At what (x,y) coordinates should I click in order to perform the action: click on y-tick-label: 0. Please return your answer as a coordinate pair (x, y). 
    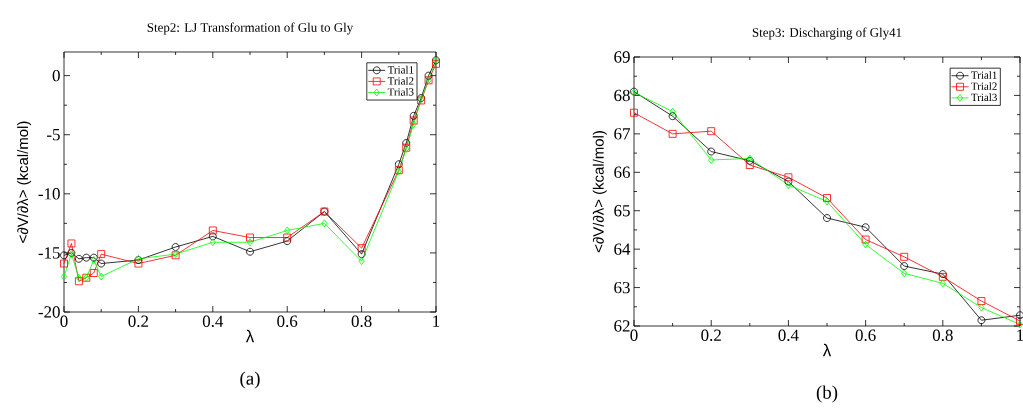
    Looking at the image, I should click on (56, 75).